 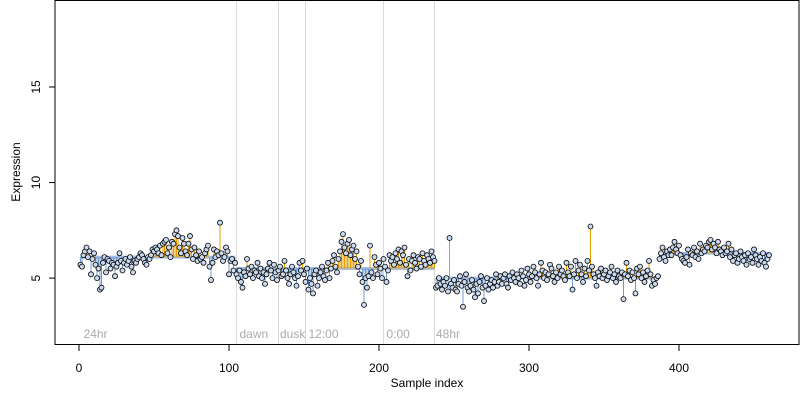 What do you see at coordinates (229, 368) in the screenshot?
I see `x-tick-label: 100` at bounding box center [229, 368].